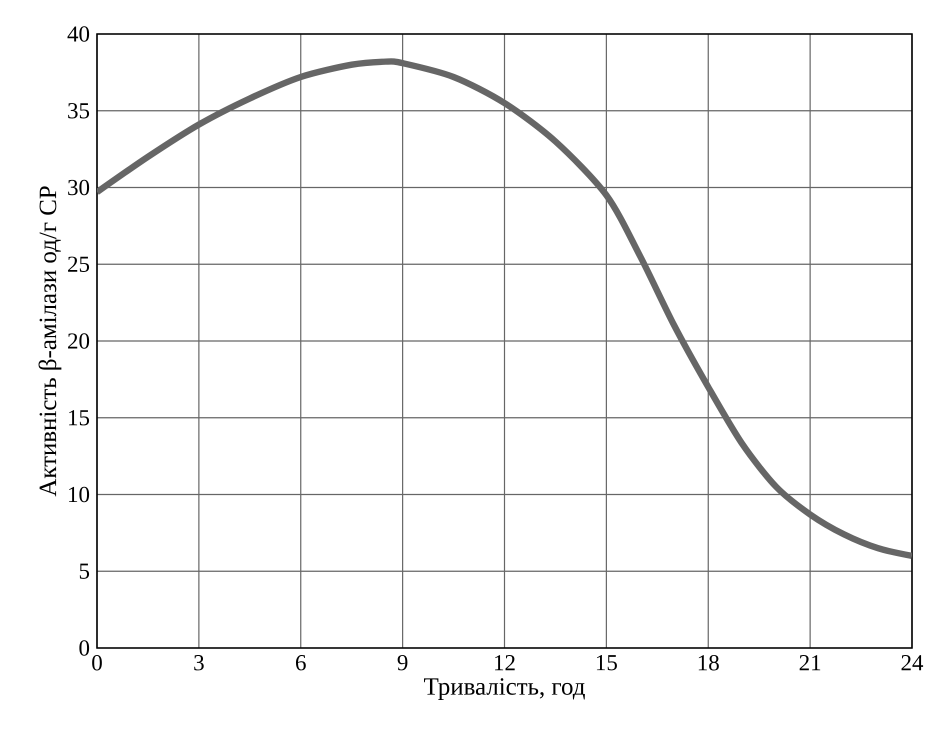  Describe the element at coordinates (913, 662) in the screenshot. I see `x-tick-label: 24` at that location.